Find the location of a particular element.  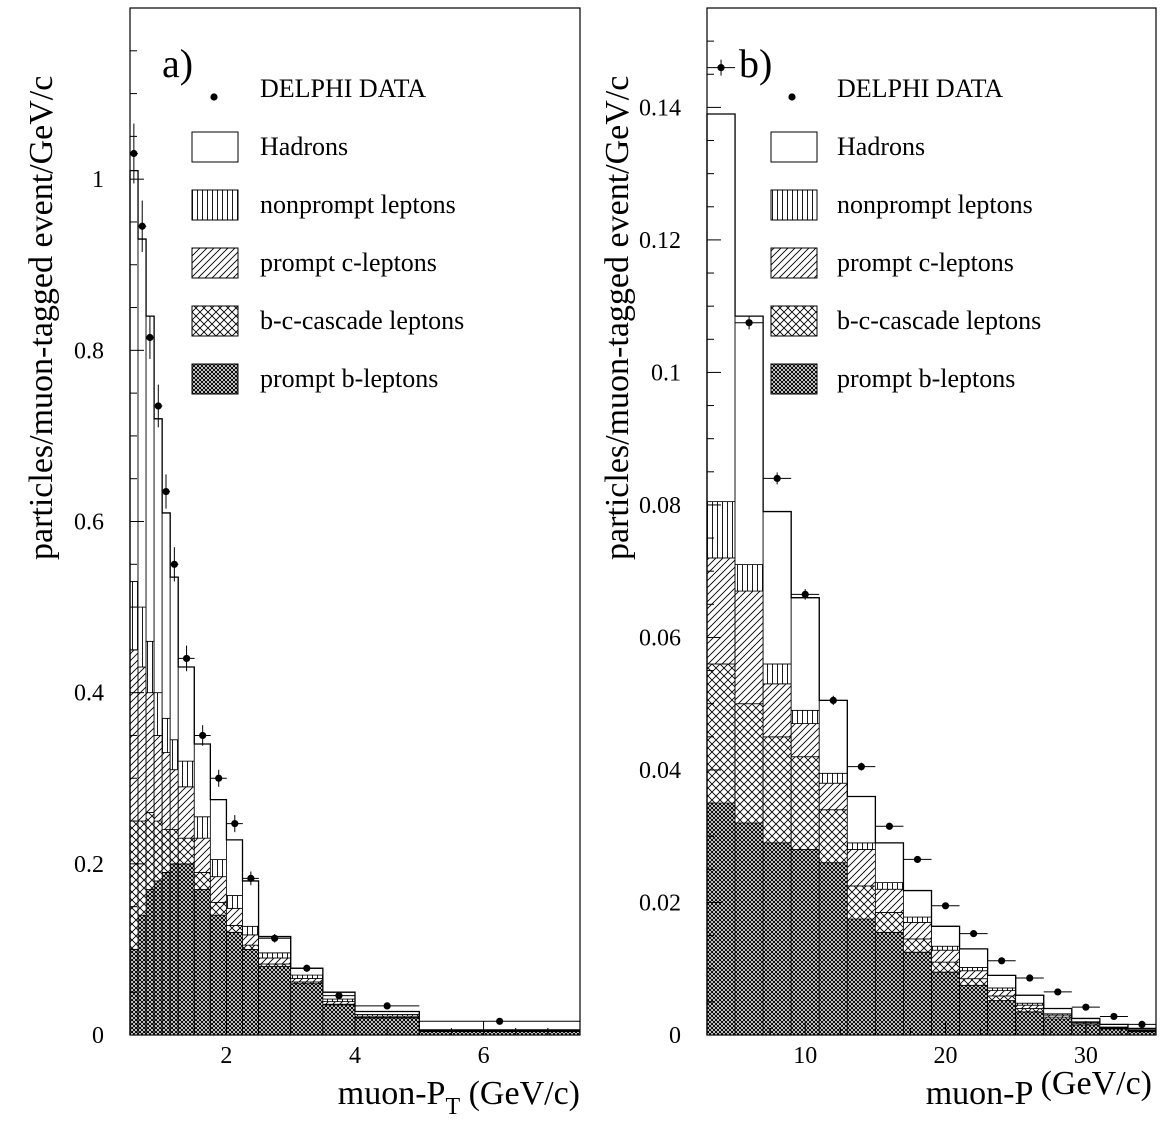

panel-b-legend-label: prompt c-leptons is located at coordinates (925, 262).